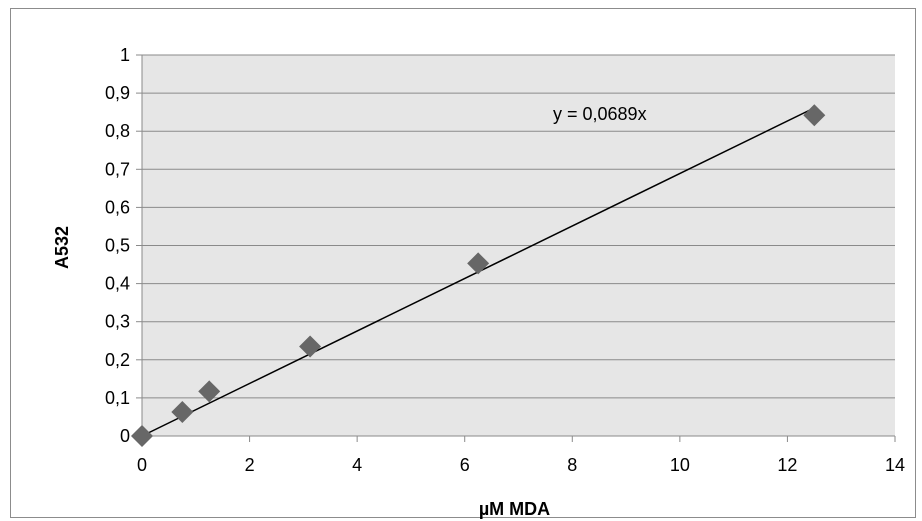 This screenshot has height=521, width=922. I want to click on y-tick-label: 1, so click(125, 55).